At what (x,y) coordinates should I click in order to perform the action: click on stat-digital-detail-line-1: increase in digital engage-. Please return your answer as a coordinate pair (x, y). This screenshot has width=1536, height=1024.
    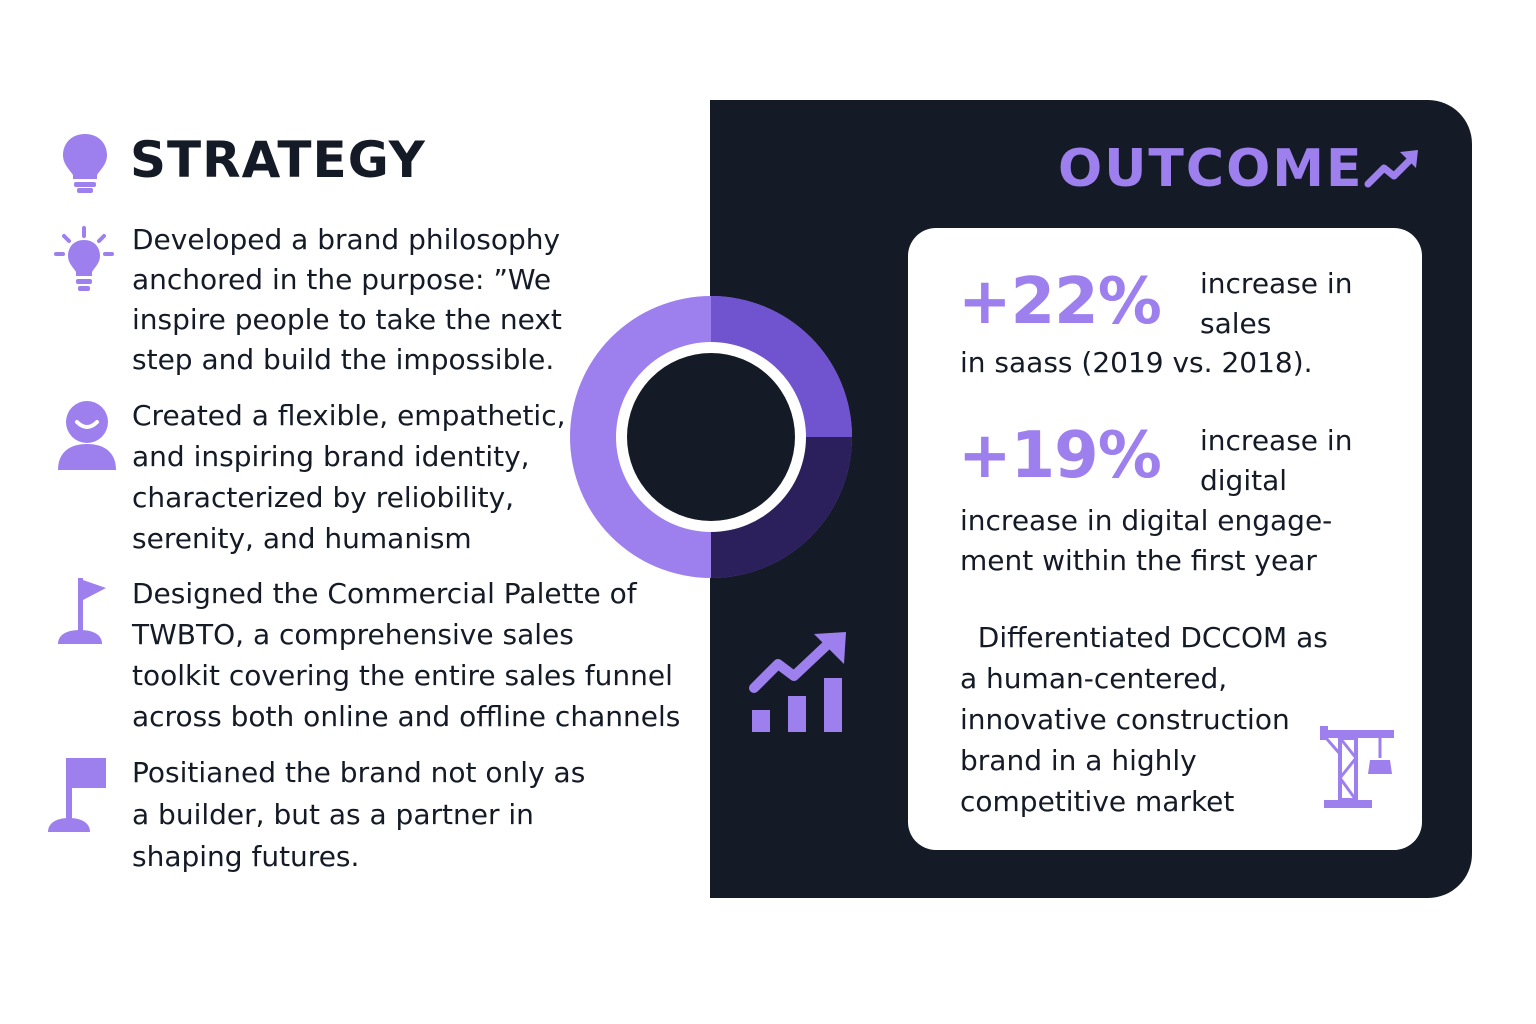
    Looking at the image, I should click on (1146, 520).